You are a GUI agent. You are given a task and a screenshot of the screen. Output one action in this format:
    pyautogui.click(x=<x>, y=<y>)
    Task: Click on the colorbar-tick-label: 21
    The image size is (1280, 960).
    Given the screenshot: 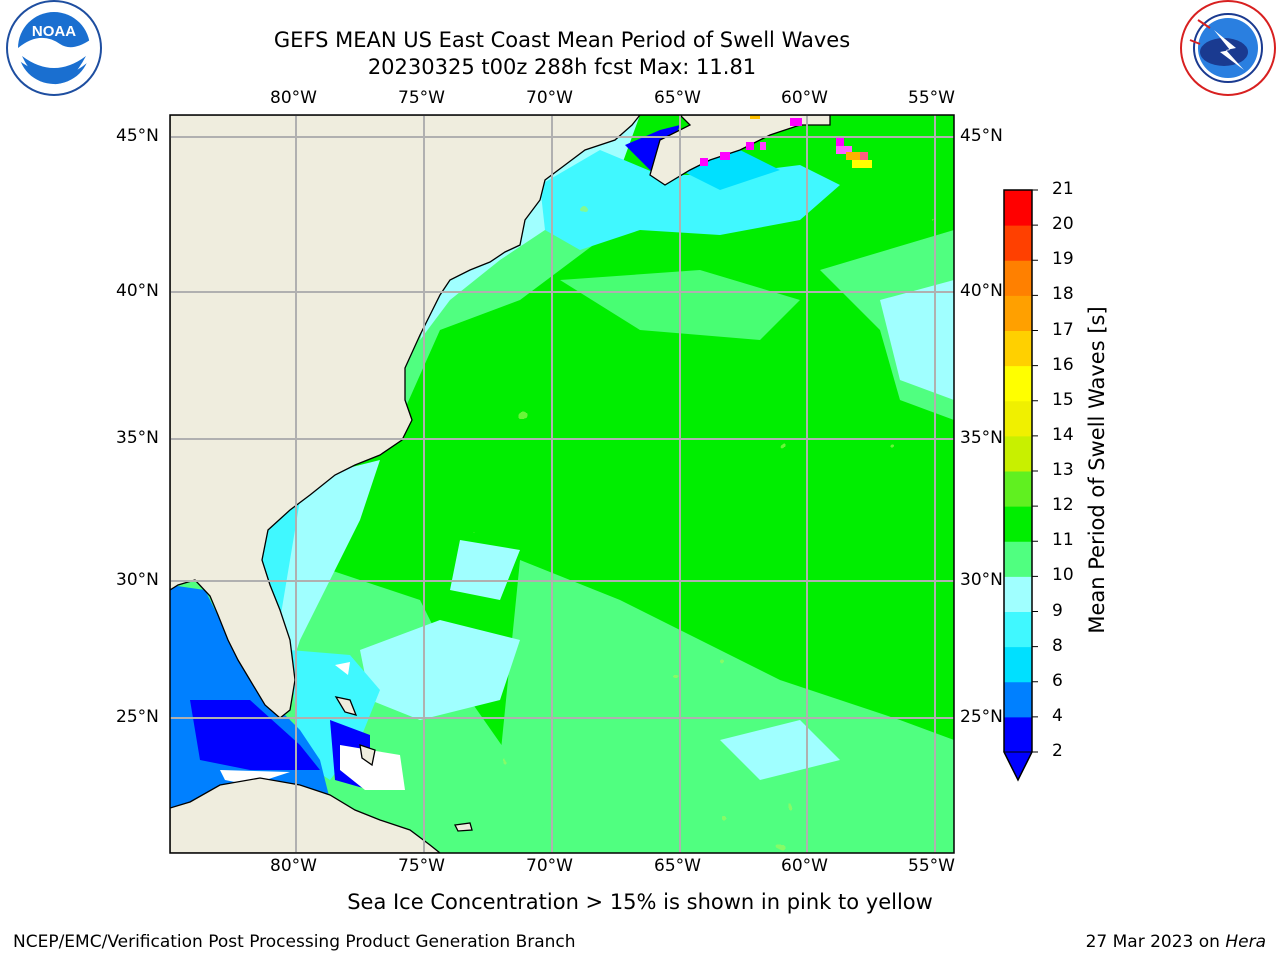 What is the action you would take?
    pyautogui.click(x=1063, y=189)
    